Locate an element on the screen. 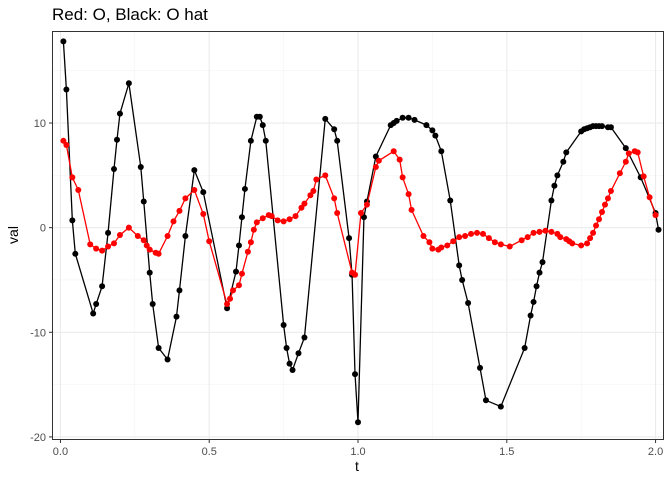  x-tick-label: 1.5 is located at coordinates (506, 452).